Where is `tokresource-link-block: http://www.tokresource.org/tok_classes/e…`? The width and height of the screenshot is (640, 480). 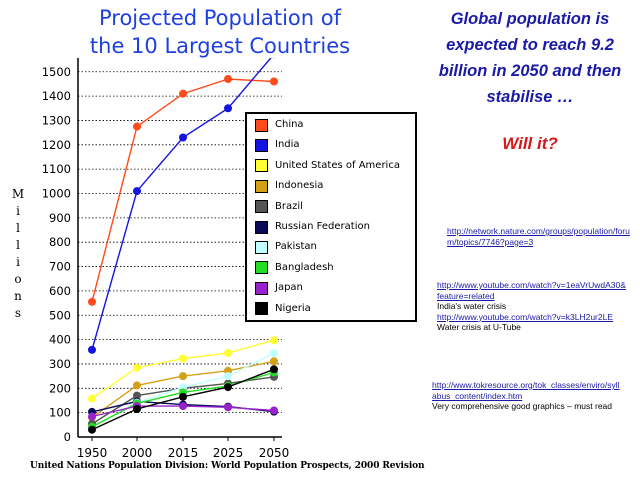 tokresource-link-block: http://www.tokresource.org/tok_classes/e… is located at coordinates (527, 396).